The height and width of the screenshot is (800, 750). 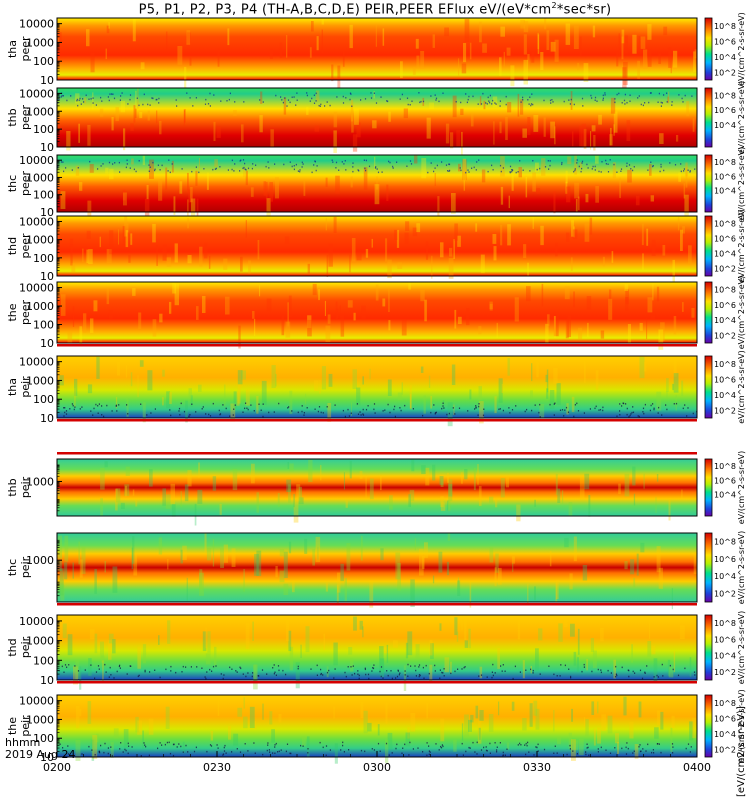 What do you see at coordinates (217, 767) in the screenshot?
I see `x-tick-label: 0230` at bounding box center [217, 767].